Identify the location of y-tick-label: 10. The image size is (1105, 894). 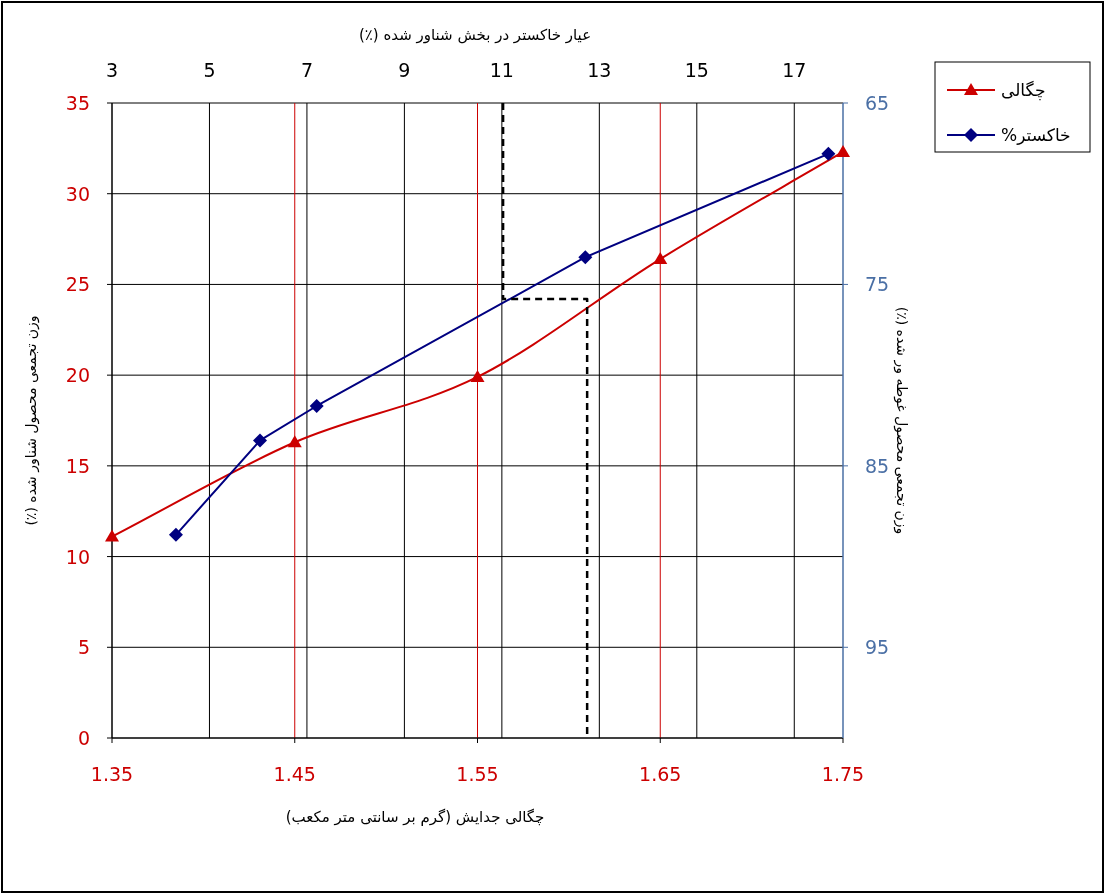
(77, 556).